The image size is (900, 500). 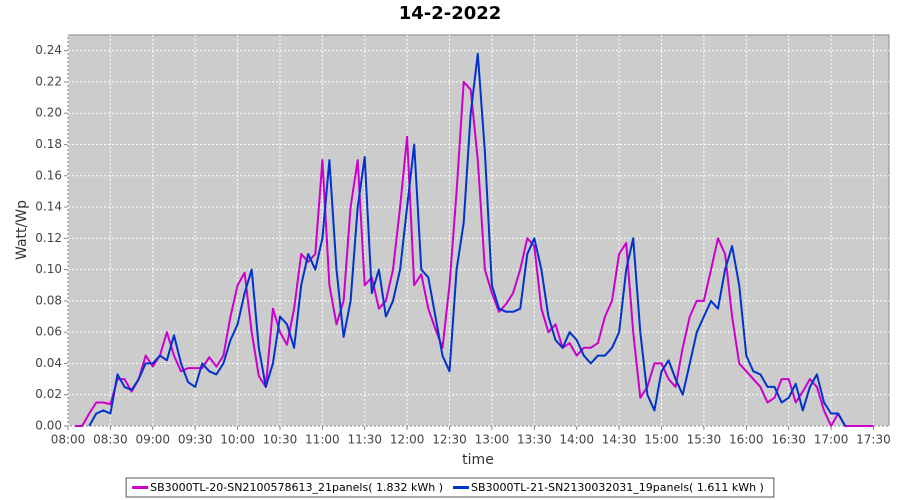 What do you see at coordinates (48, 300) in the screenshot?
I see `y-tick-label: 0.08` at bounding box center [48, 300].